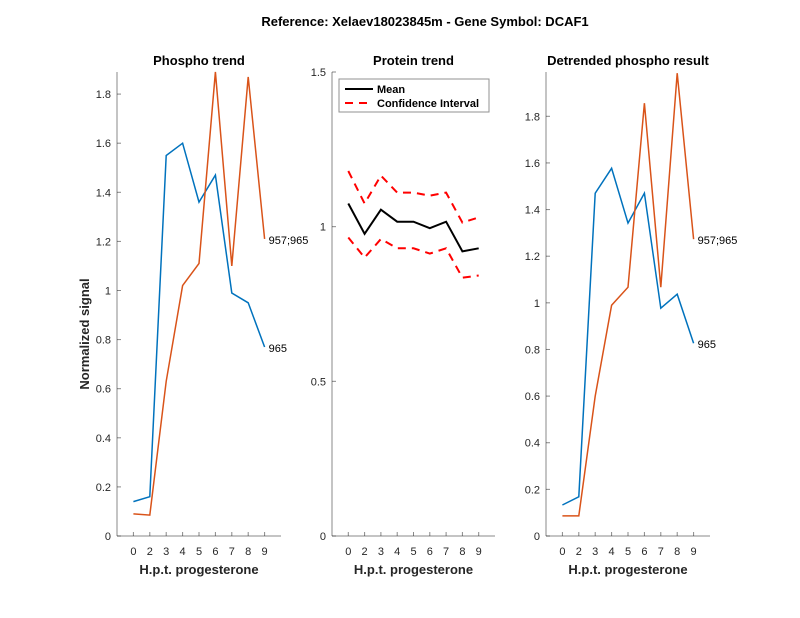 The height and width of the screenshot is (618, 800). I want to click on legend: Mean Confidence Interval, so click(414, 95).